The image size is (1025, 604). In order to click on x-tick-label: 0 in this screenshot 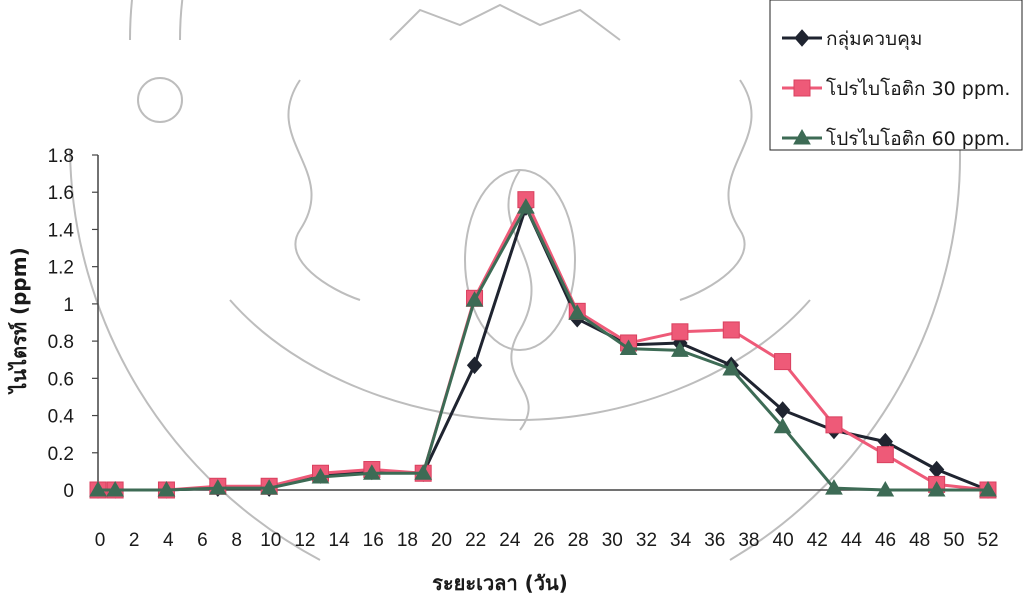, I will do `click(100, 540)`.